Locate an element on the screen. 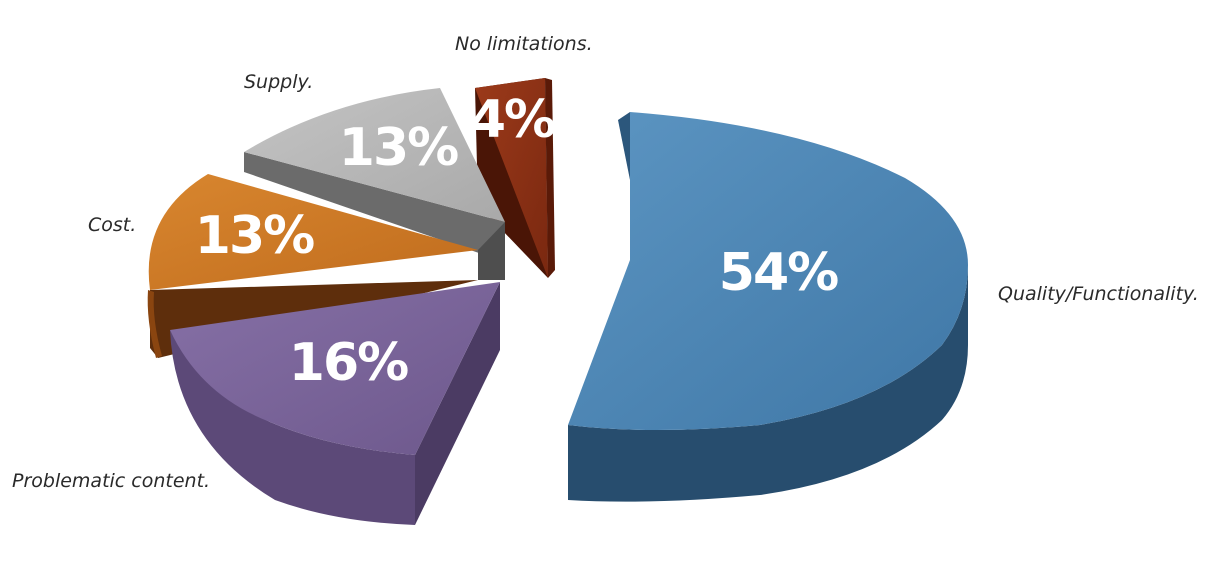  category-label-problematic-content: Problematic content. is located at coordinates (111, 481).